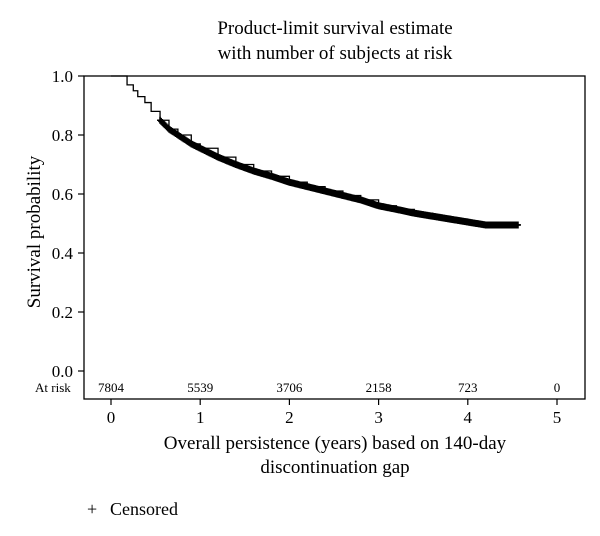  What do you see at coordinates (468, 387) in the screenshot?
I see `at-risk-count: 723` at bounding box center [468, 387].